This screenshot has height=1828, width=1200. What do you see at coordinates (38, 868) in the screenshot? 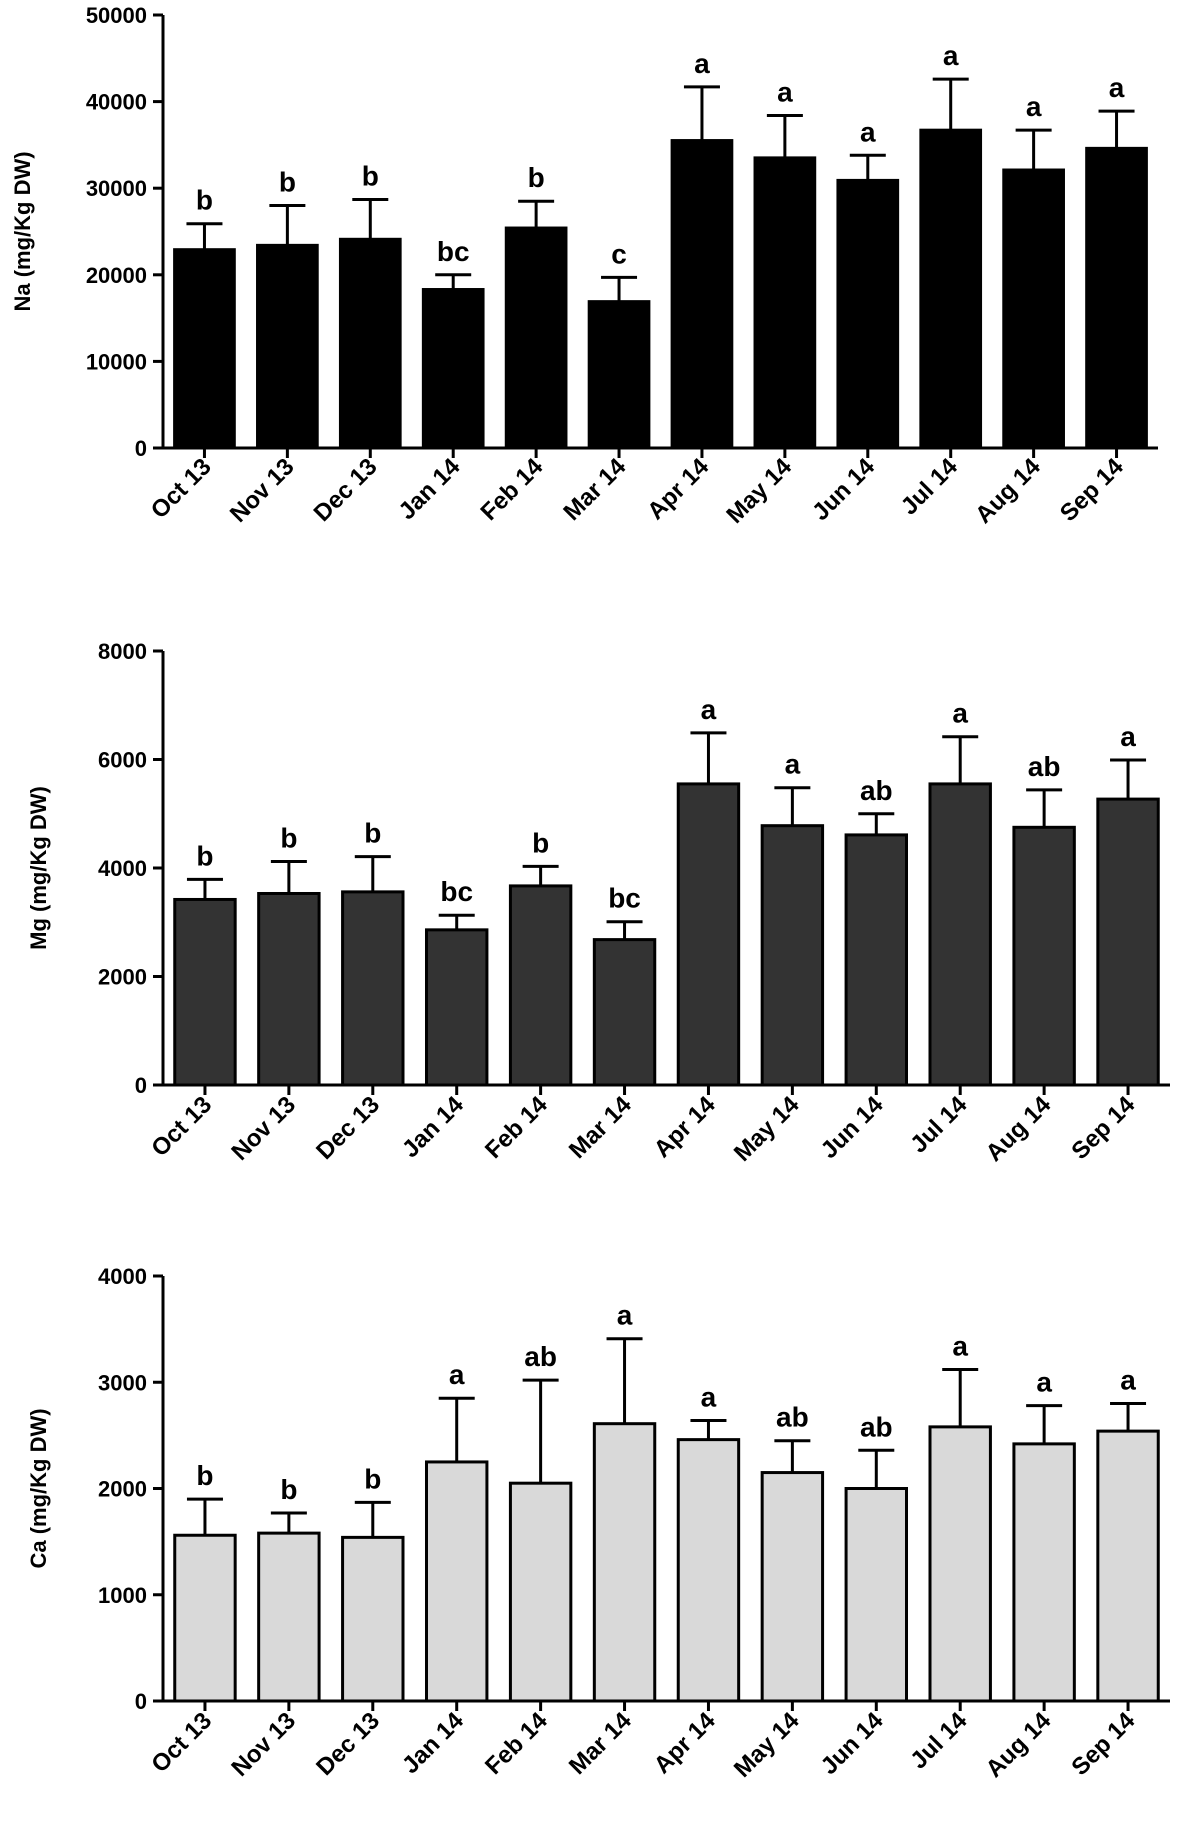
I see `y-axis-title: Mg (mg/Kg DW)` at bounding box center [38, 868].